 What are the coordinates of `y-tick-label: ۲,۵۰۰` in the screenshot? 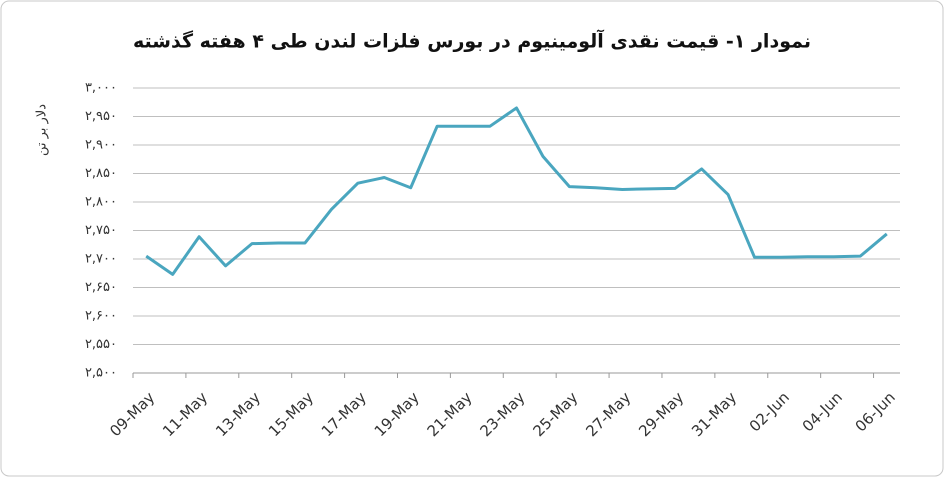 It's located at (101, 373).